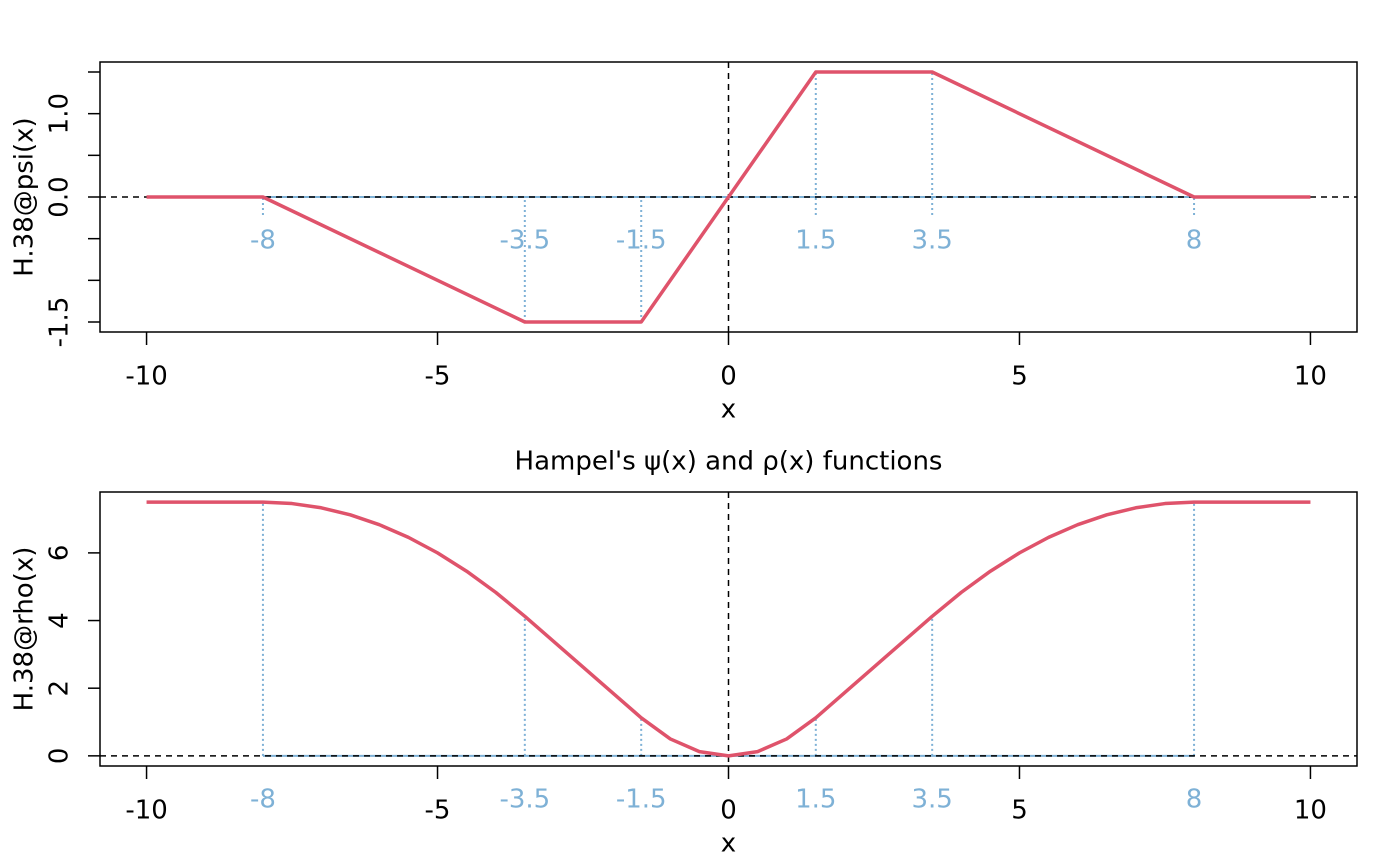 Image resolution: width=1400 pixels, height=866 pixels. What do you see at coordinates (60, 553) in the screenshot?
I see `y-tick-label: 6` at bounding box center [60, 553].